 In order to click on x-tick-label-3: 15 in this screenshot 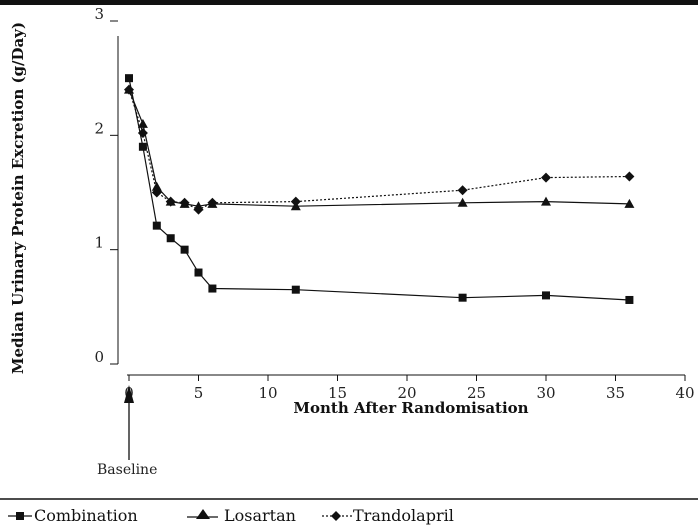, I will do `click(337, 393)`.